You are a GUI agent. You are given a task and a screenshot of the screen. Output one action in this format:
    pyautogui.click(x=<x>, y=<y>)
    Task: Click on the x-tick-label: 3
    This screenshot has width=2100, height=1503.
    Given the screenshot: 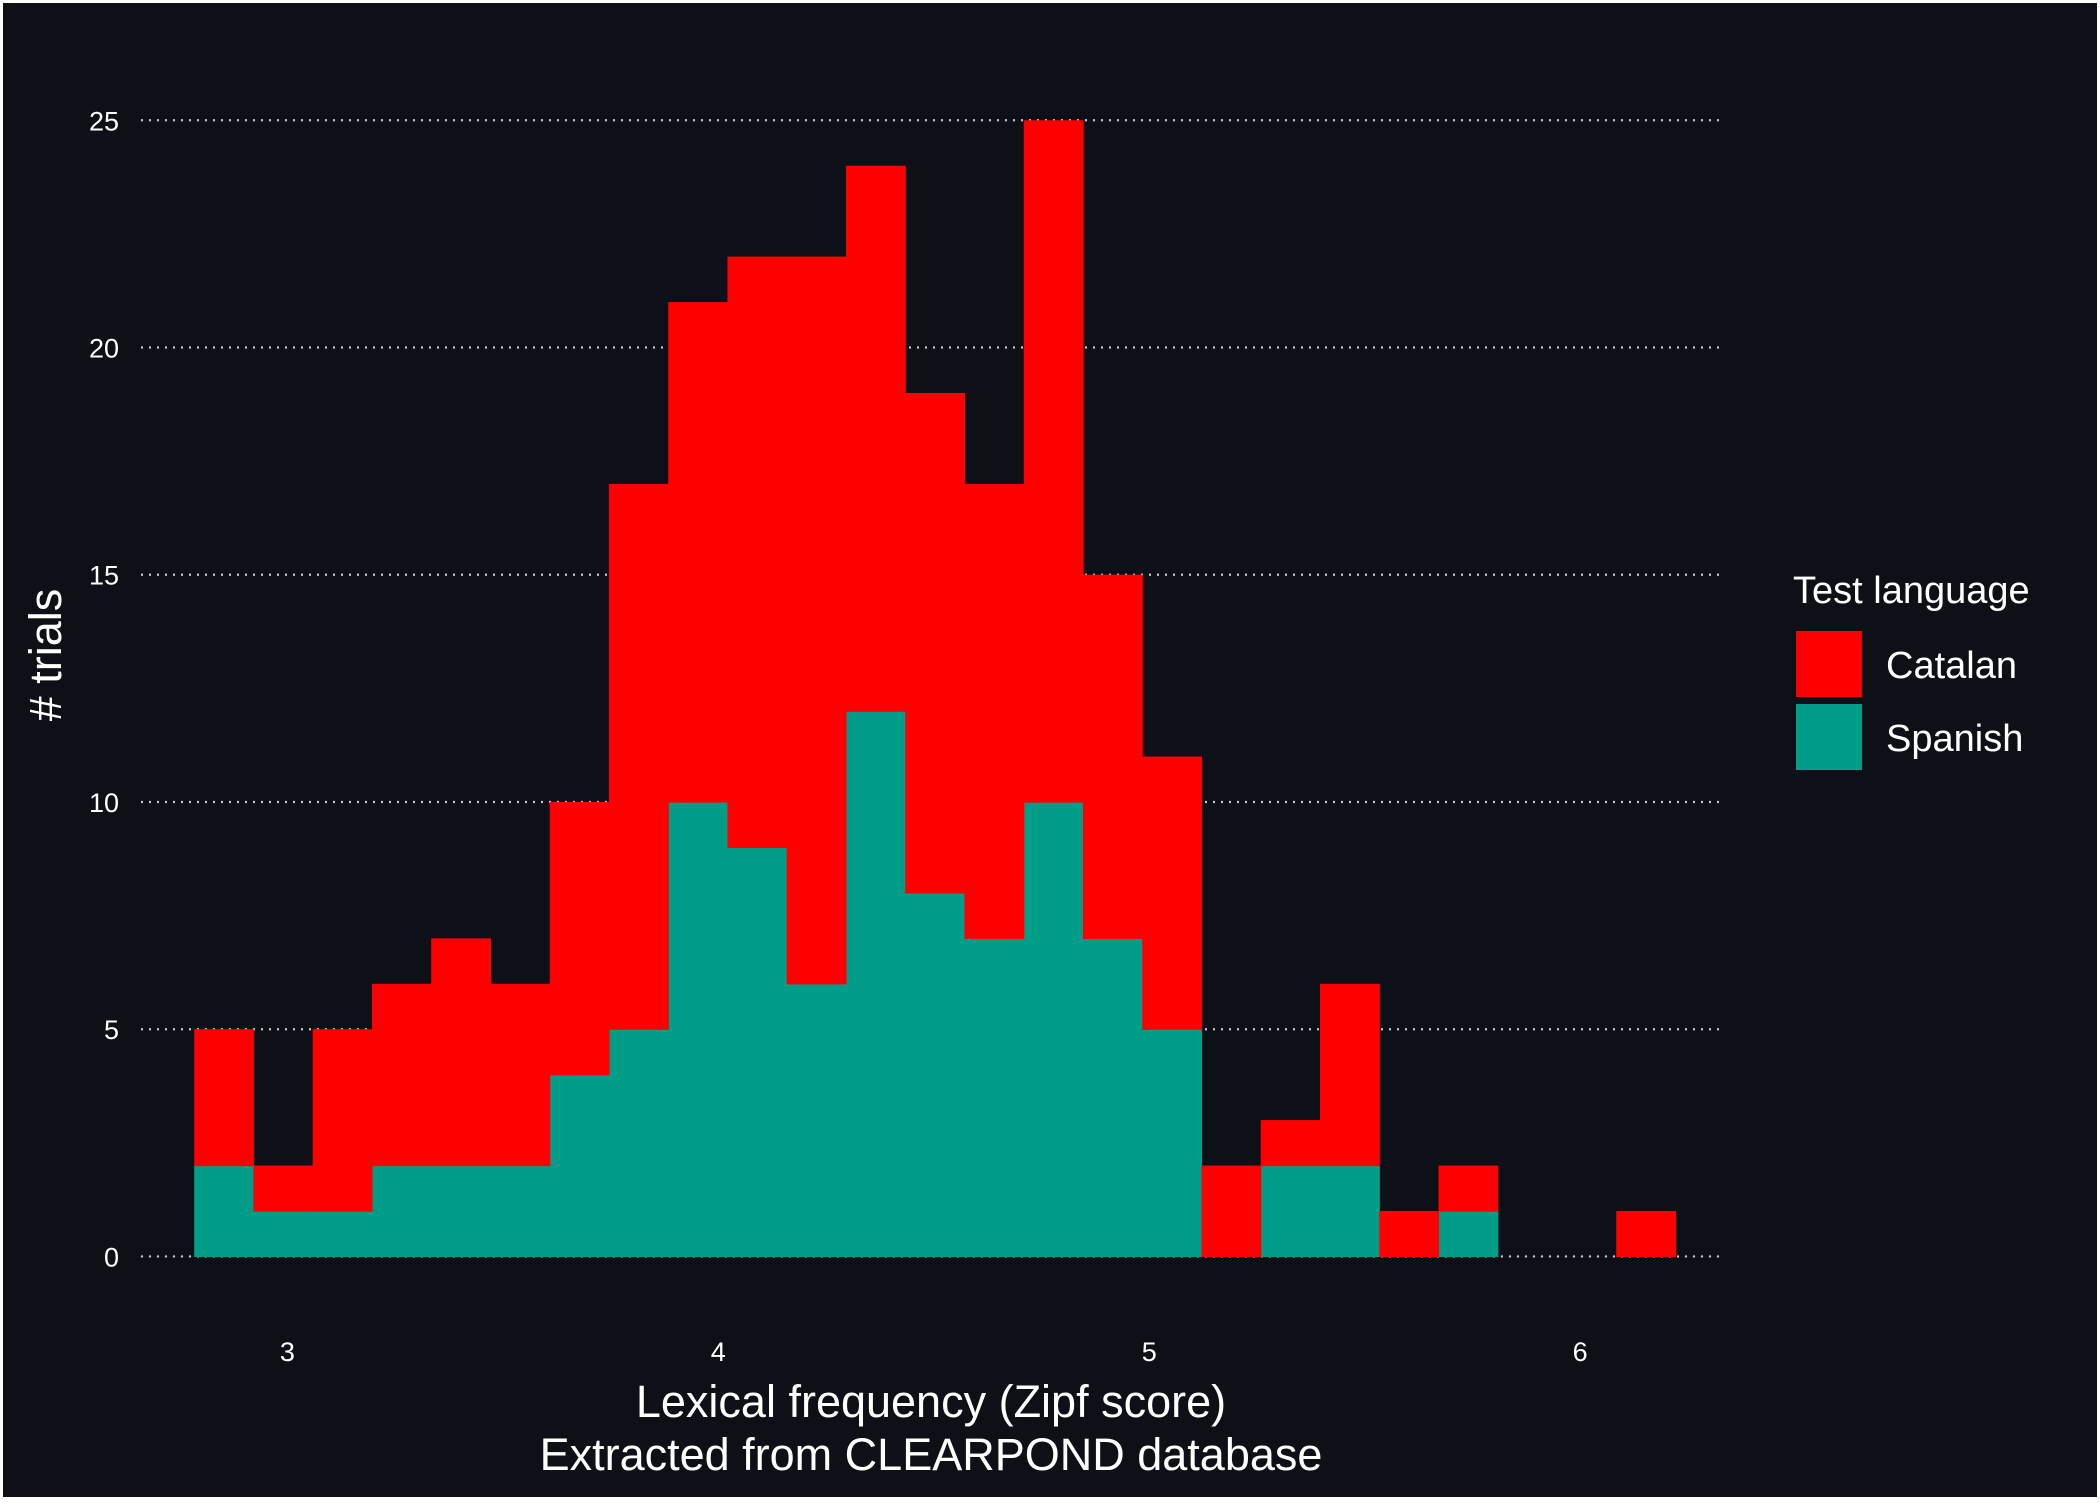 What is the action you would take?
    pyautogui.click(x=287, y=1352)
    